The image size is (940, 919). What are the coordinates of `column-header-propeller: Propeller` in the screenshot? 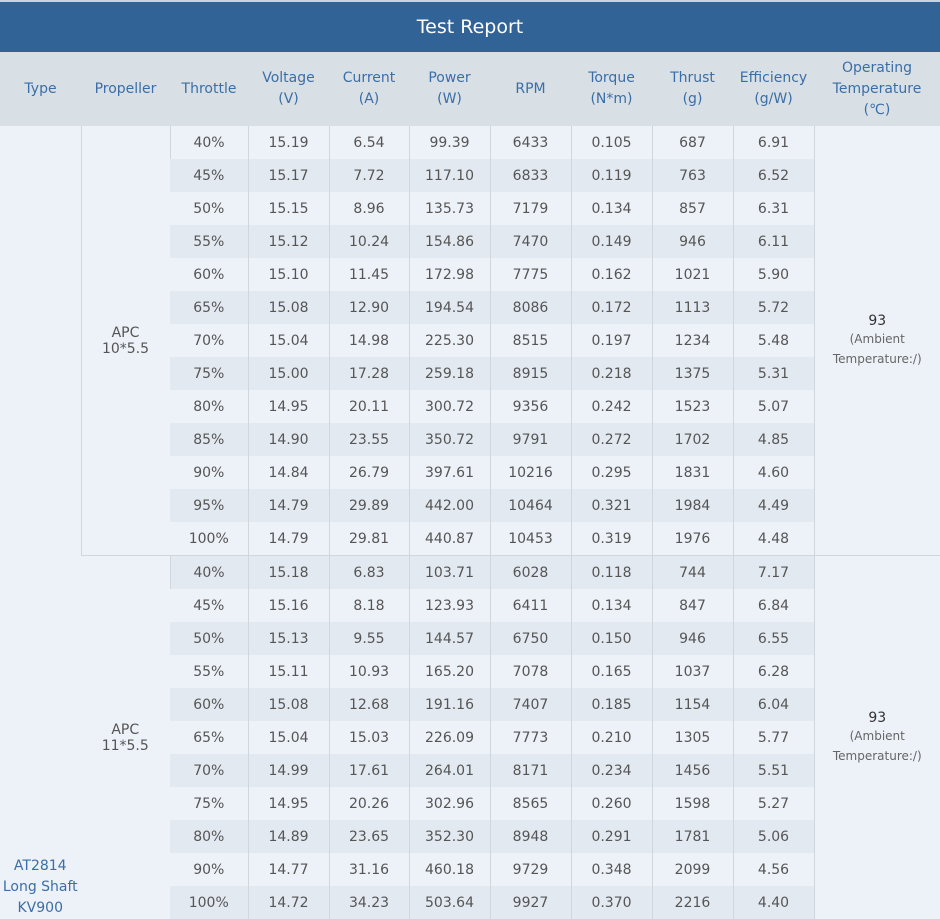 It's located at (125, 89).